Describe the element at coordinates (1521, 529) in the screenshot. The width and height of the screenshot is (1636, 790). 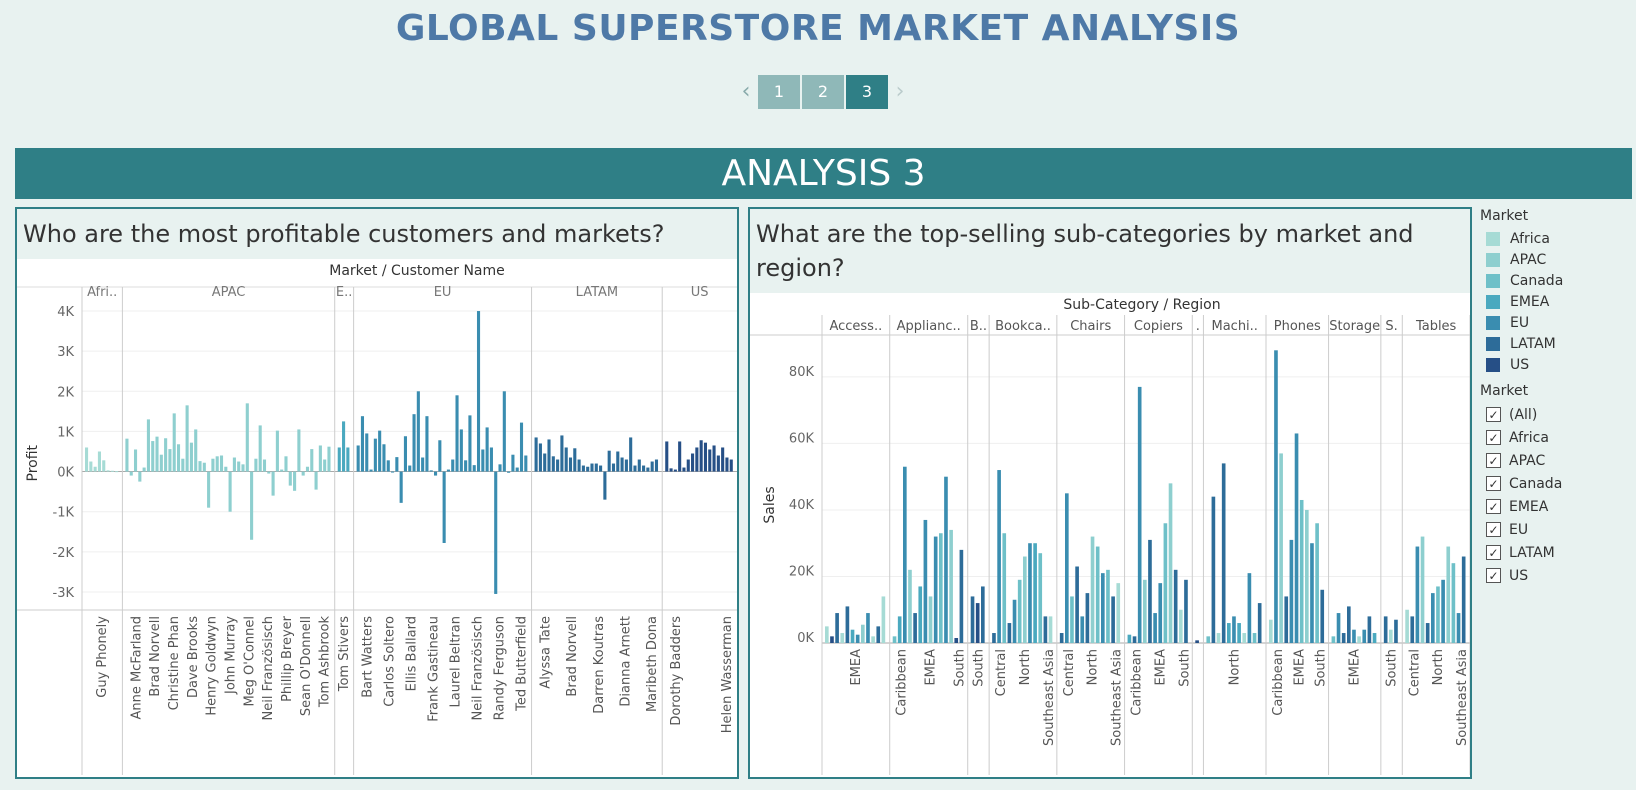
I see `filter-option: ✓ EU` at that location.